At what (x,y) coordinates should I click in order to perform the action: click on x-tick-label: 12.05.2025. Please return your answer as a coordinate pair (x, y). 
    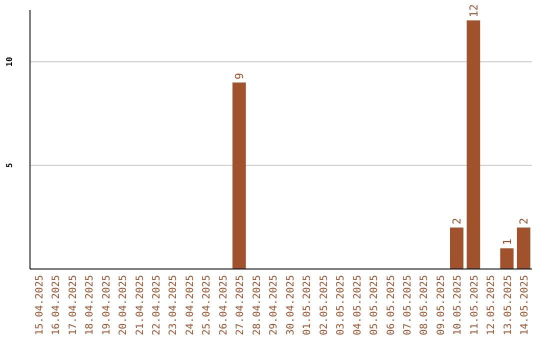
    Looking at the image, I should click on (492, 305).